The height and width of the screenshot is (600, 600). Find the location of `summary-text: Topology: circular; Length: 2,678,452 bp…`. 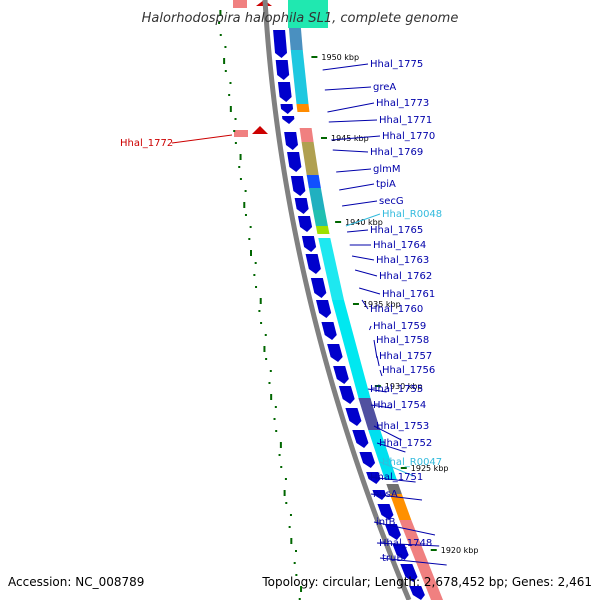

summary-text: Topology: circular; Length: 2,678,452 bp… is located at coordinates (426, 582).